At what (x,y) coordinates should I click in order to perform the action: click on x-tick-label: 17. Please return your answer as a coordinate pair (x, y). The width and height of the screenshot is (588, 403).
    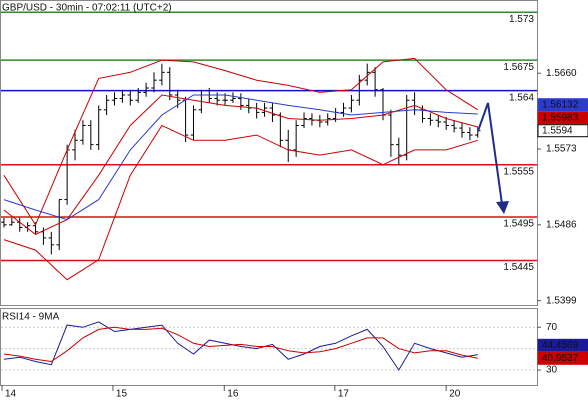
    Looking at the image, I should click on (344, 394).